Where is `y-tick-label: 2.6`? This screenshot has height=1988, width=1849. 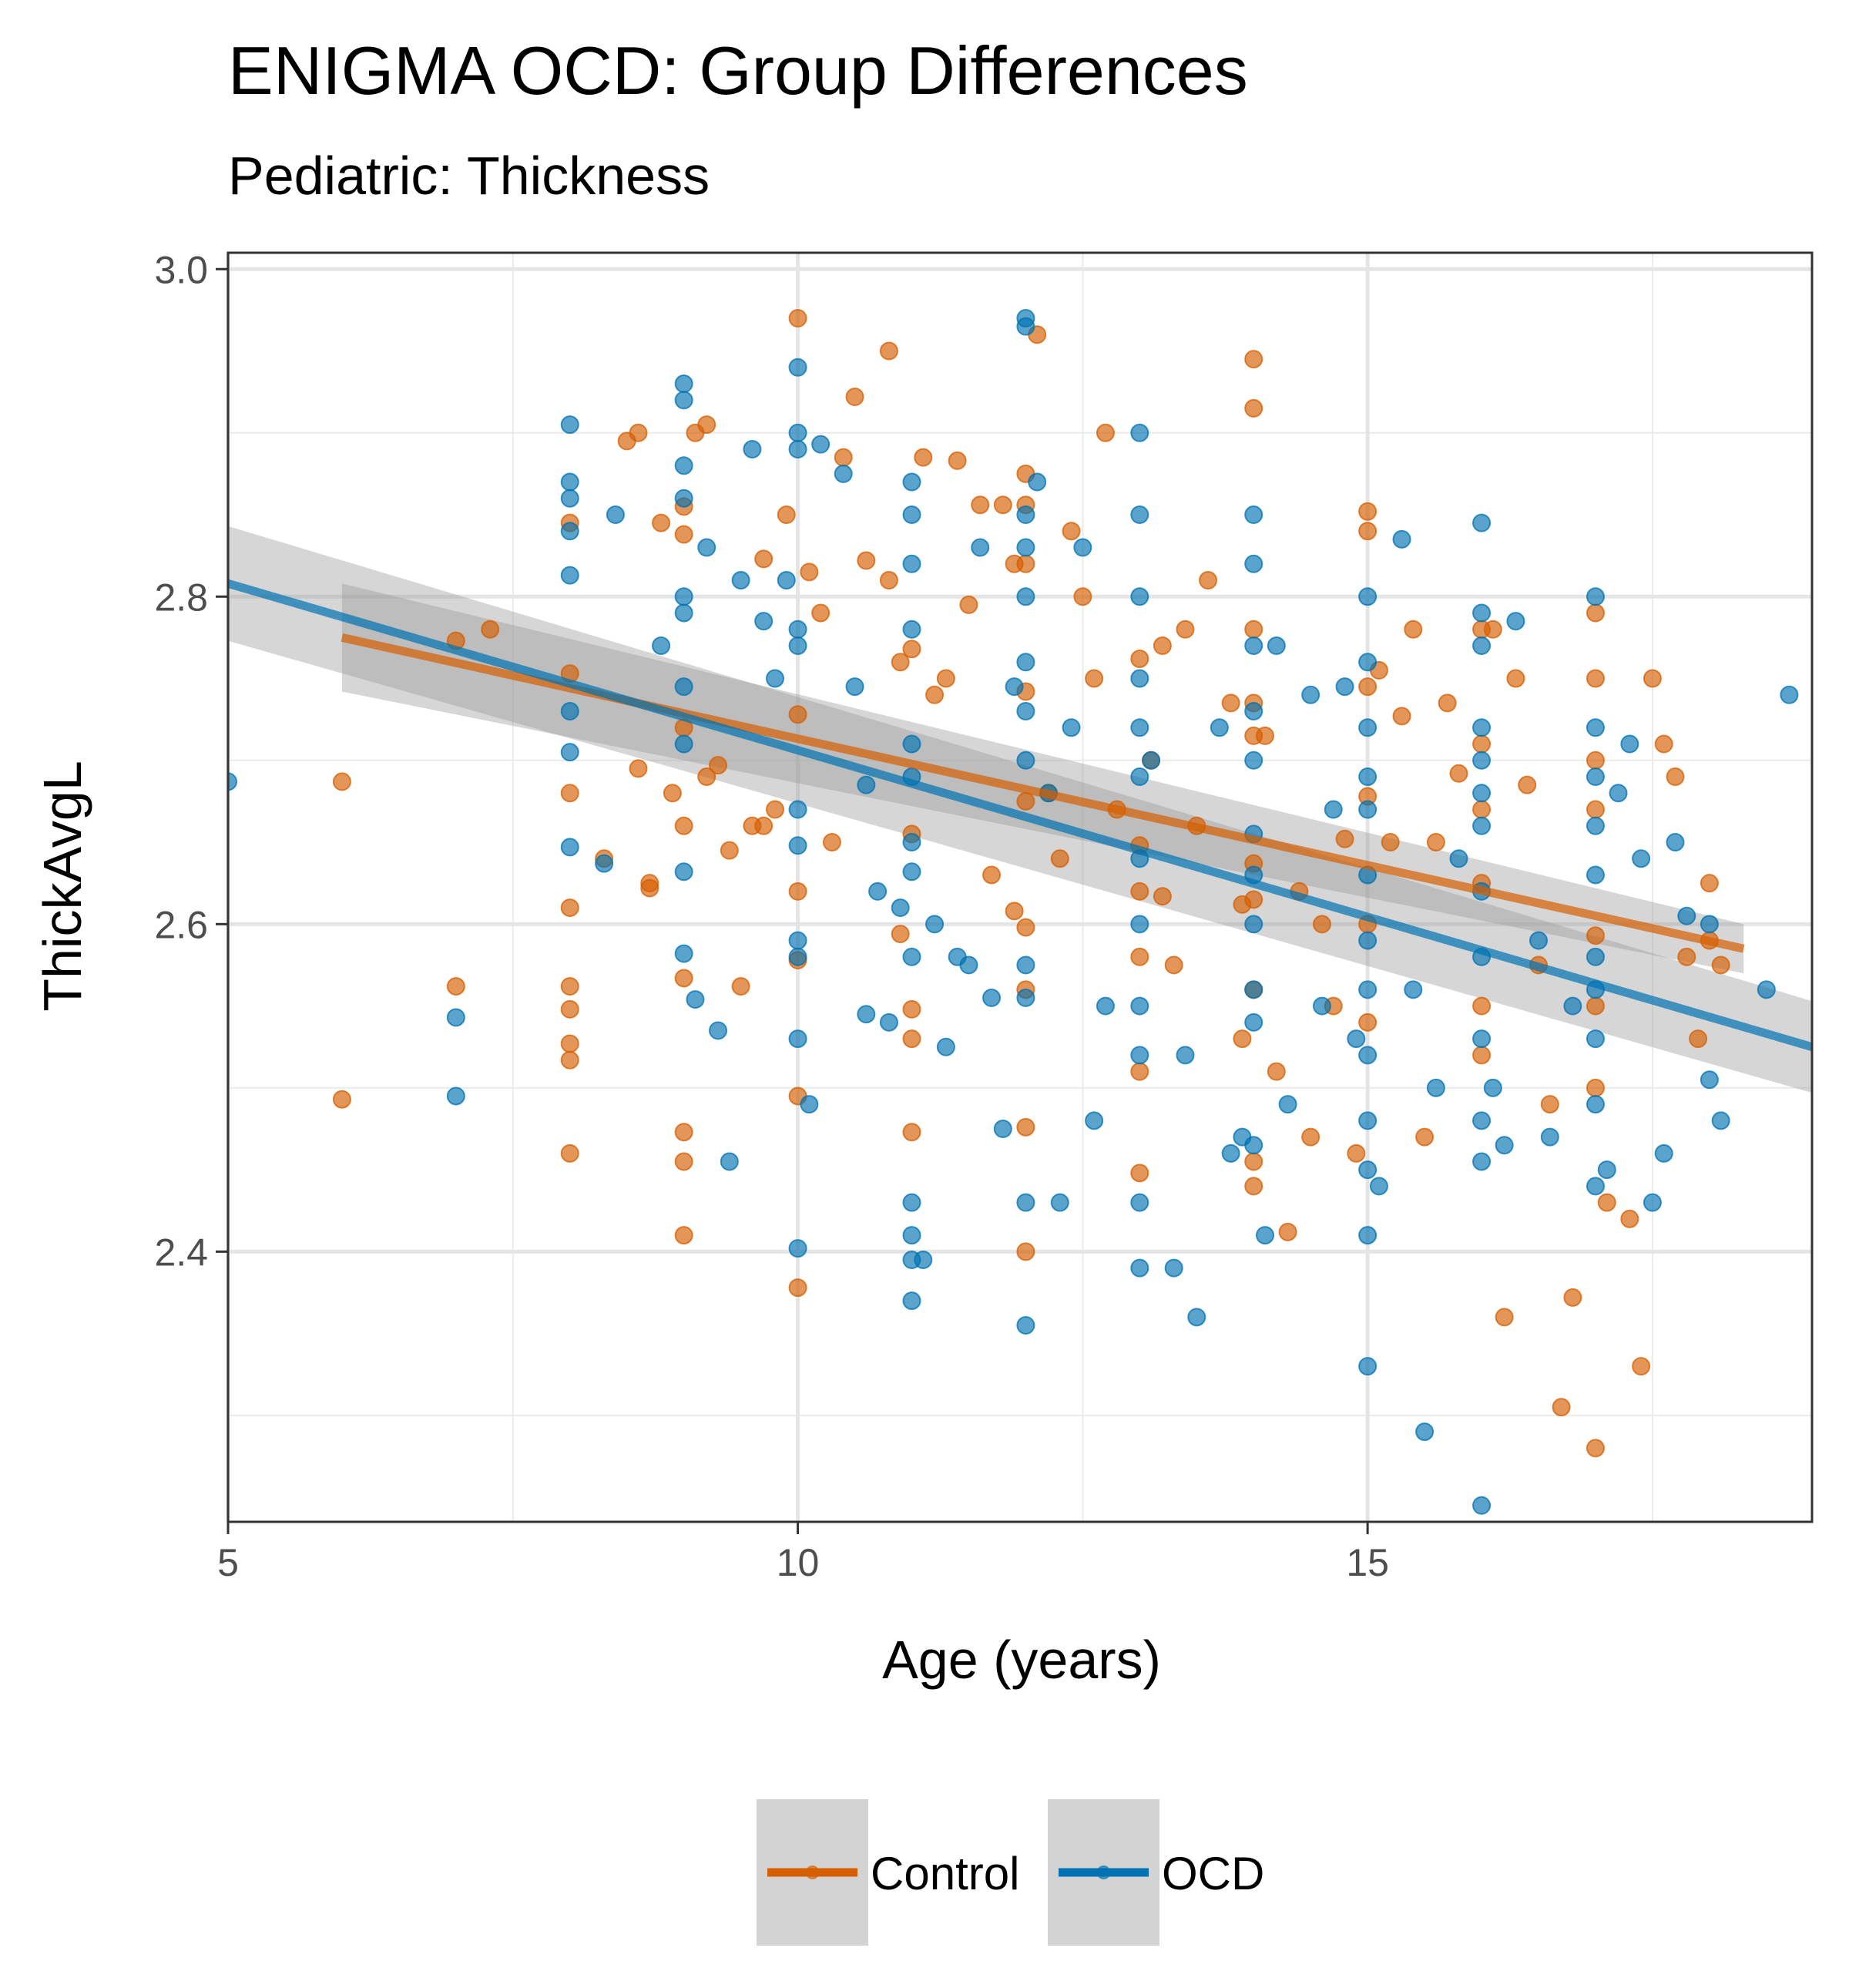
y-tick-label: 2.6 is located at coordinates (181, 924).